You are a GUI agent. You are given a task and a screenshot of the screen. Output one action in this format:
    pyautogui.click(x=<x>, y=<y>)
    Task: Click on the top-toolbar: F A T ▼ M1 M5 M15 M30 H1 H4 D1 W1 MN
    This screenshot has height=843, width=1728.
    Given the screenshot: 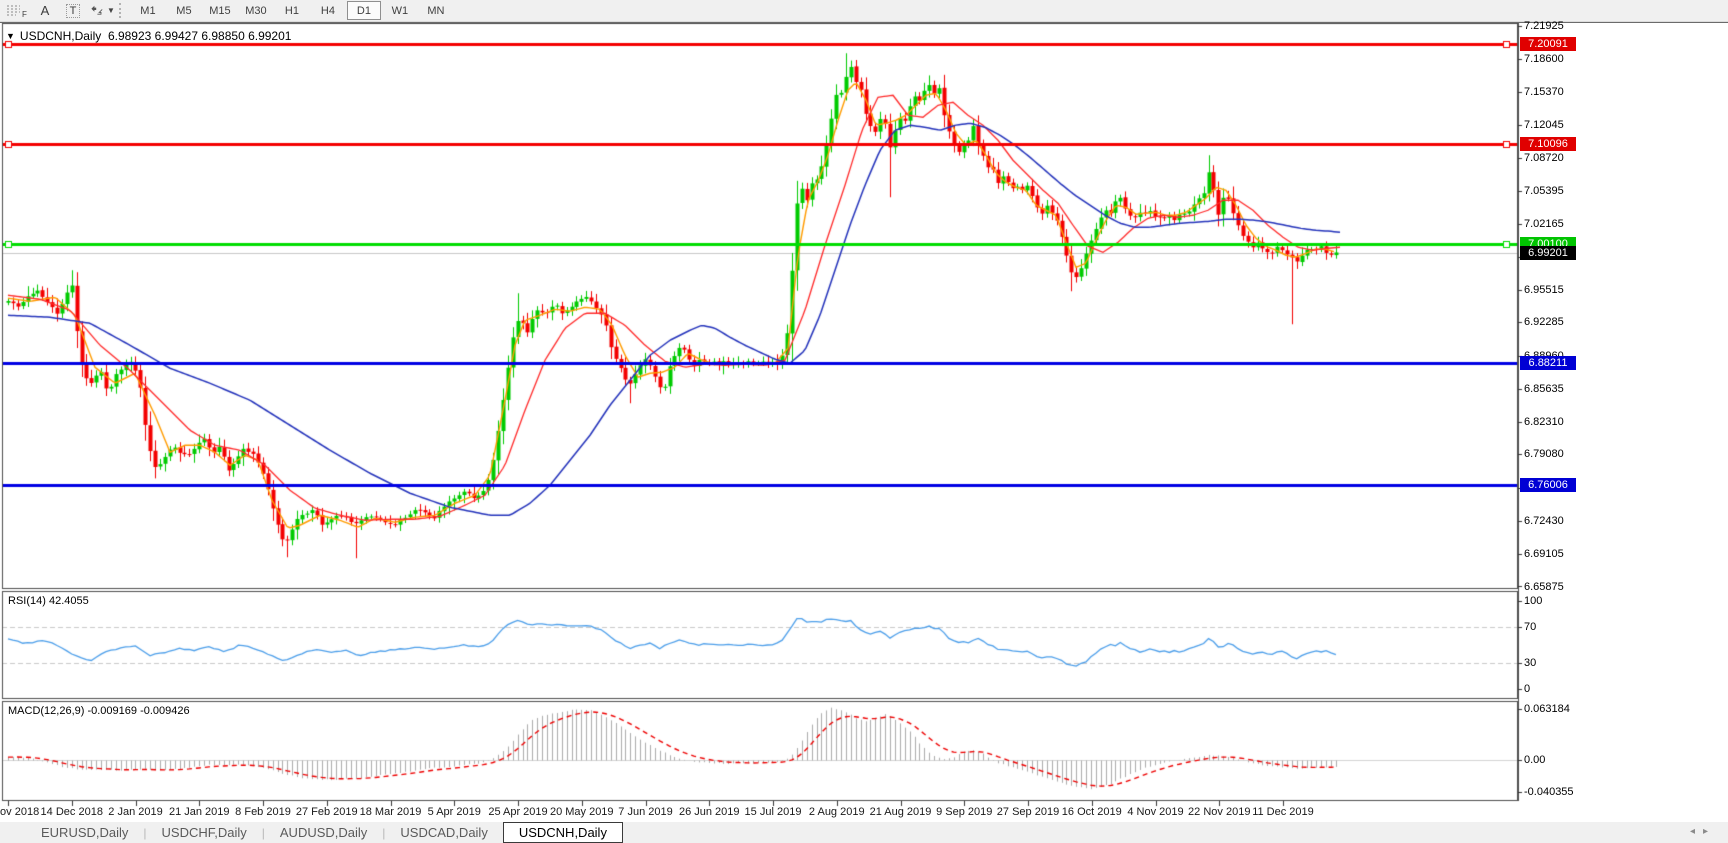 What is the action you would take?
    pyautogui.click(x=864, y=11)
    